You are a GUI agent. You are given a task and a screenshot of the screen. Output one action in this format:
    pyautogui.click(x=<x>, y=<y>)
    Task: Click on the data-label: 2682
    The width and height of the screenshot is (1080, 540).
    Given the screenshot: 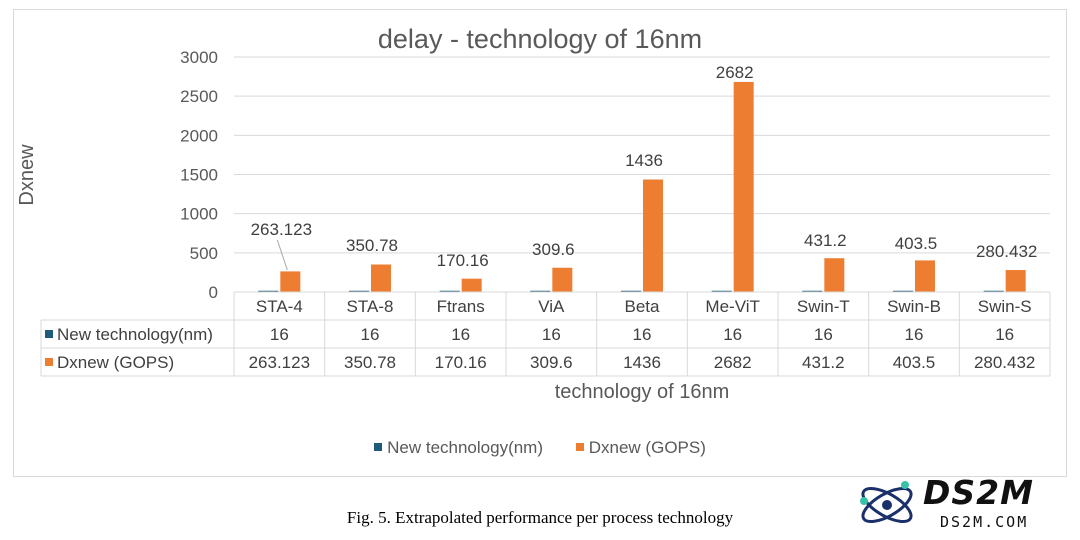 What is the action you would take?
    pyautogui.click(x=735, y=72)
    